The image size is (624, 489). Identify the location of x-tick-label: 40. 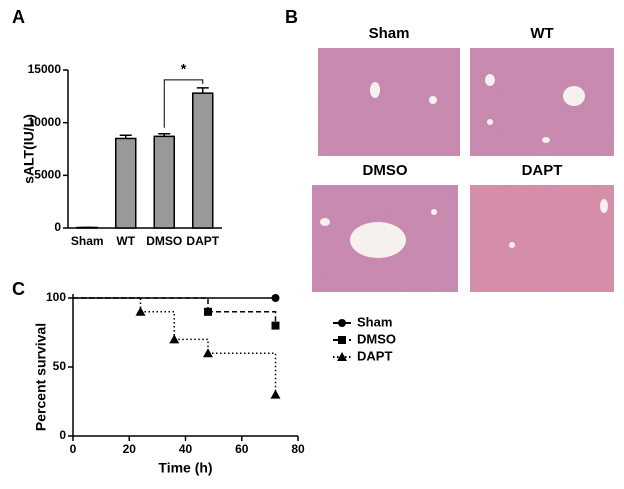
(186, 449).